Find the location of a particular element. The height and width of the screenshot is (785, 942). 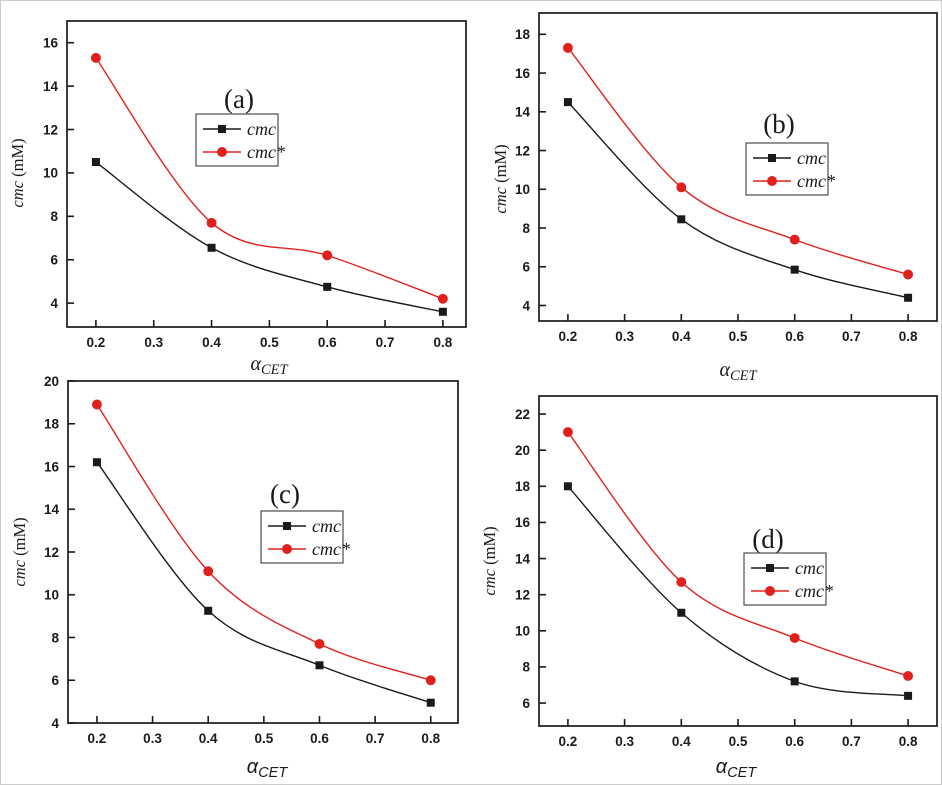

y-tick-label: 16 is located at coordinates (523, 73).